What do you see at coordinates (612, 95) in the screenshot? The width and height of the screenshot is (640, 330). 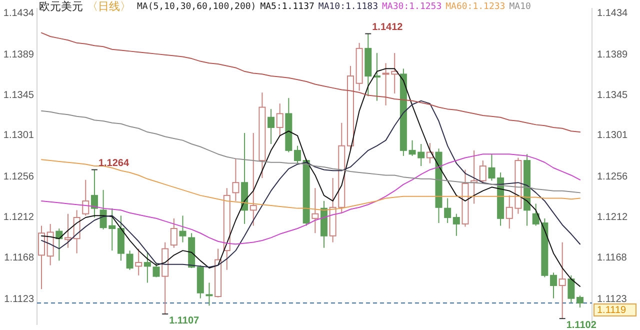 I see `y2-tick-label: 1.1345` at bounding box center [612, 95].